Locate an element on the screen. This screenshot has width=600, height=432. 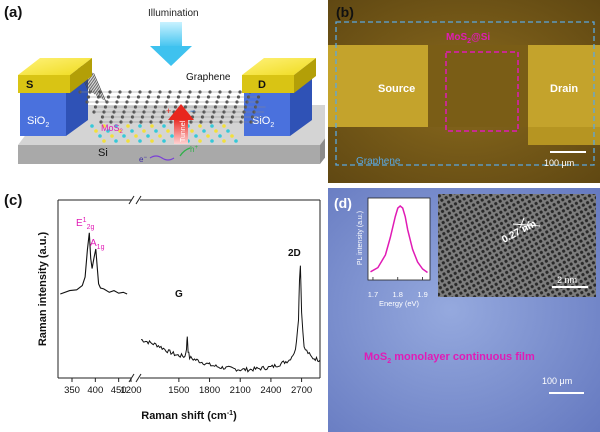
tunnel-label: Tunnel is located at coordinates (183, 131).